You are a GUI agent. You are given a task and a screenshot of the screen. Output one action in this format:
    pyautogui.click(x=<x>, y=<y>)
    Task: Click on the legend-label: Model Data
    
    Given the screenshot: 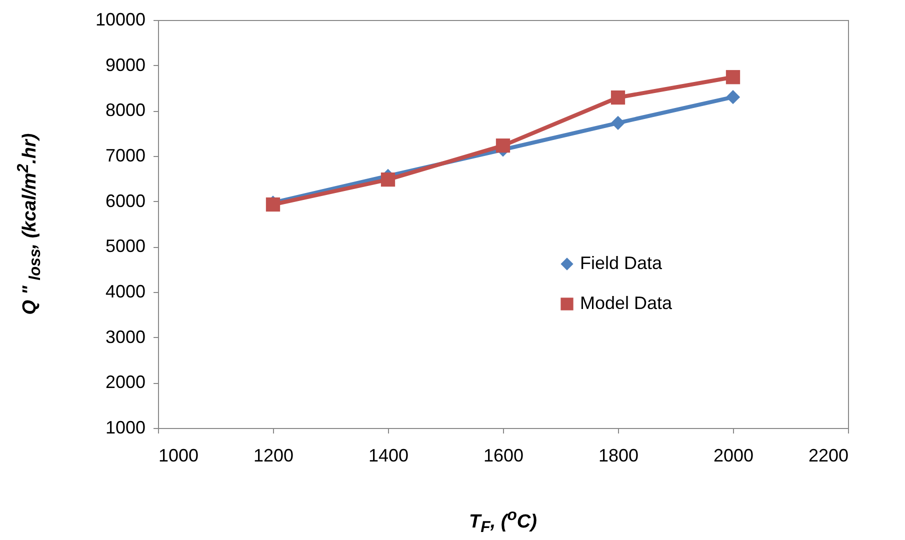 What is the action you would take?
    pyautogui.click(x=627, y=303)
    